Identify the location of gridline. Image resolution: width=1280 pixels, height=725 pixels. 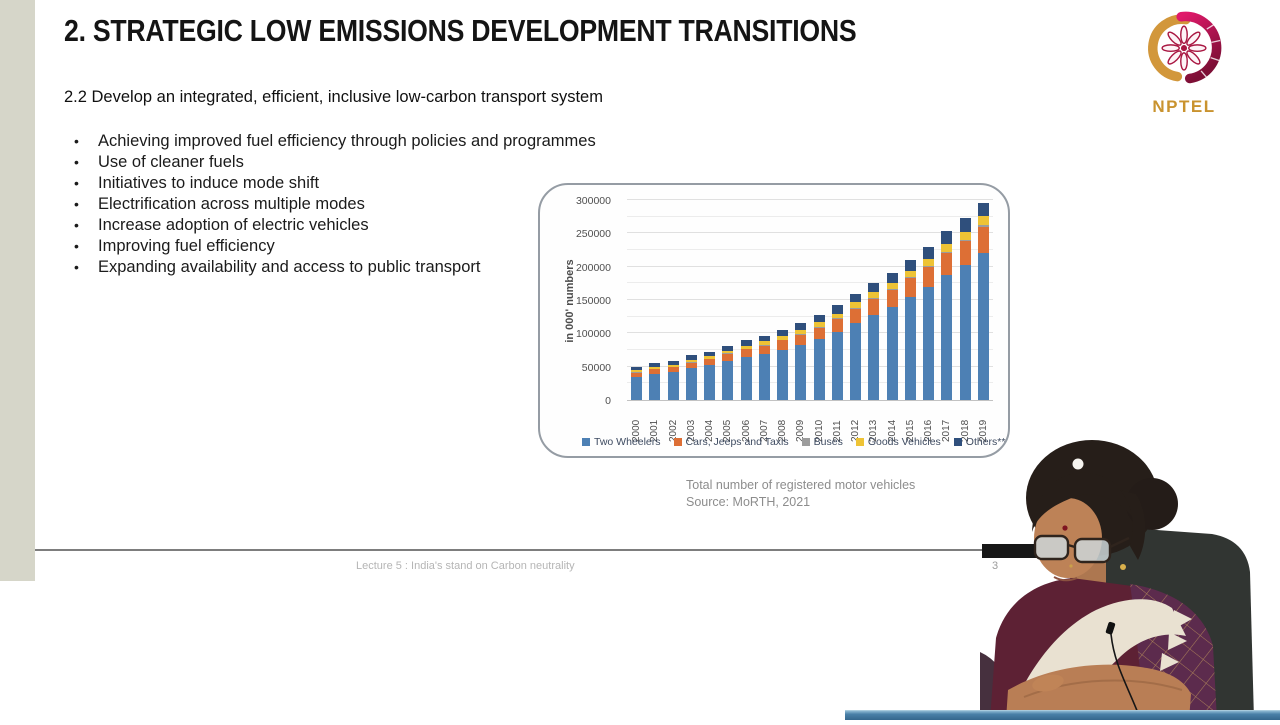
(810, 199).